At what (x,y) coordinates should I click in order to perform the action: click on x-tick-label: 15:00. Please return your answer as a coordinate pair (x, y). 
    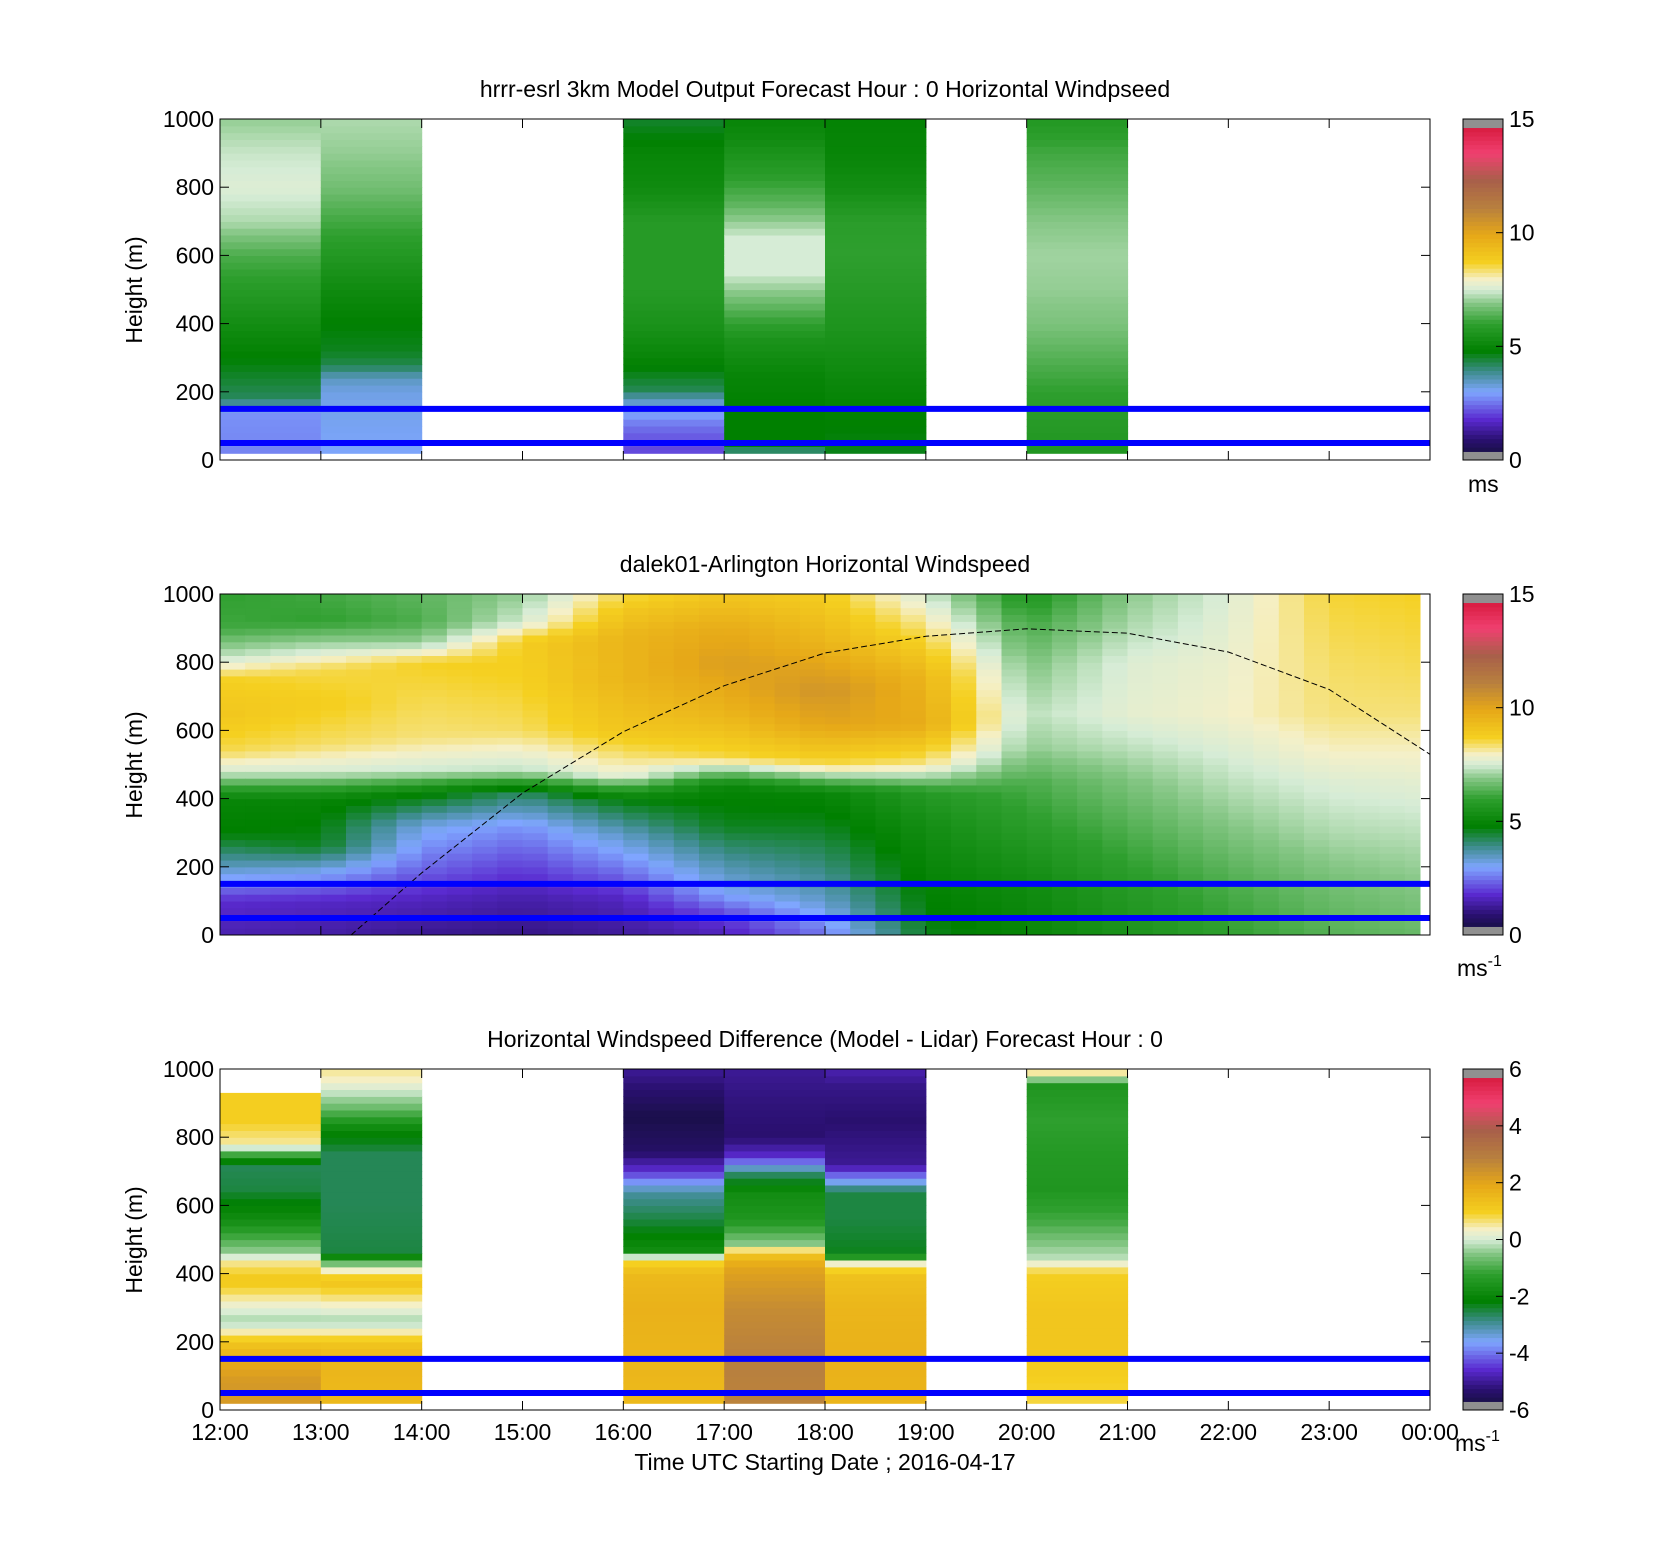
    Looking at the image, I should click on (523, 1432).